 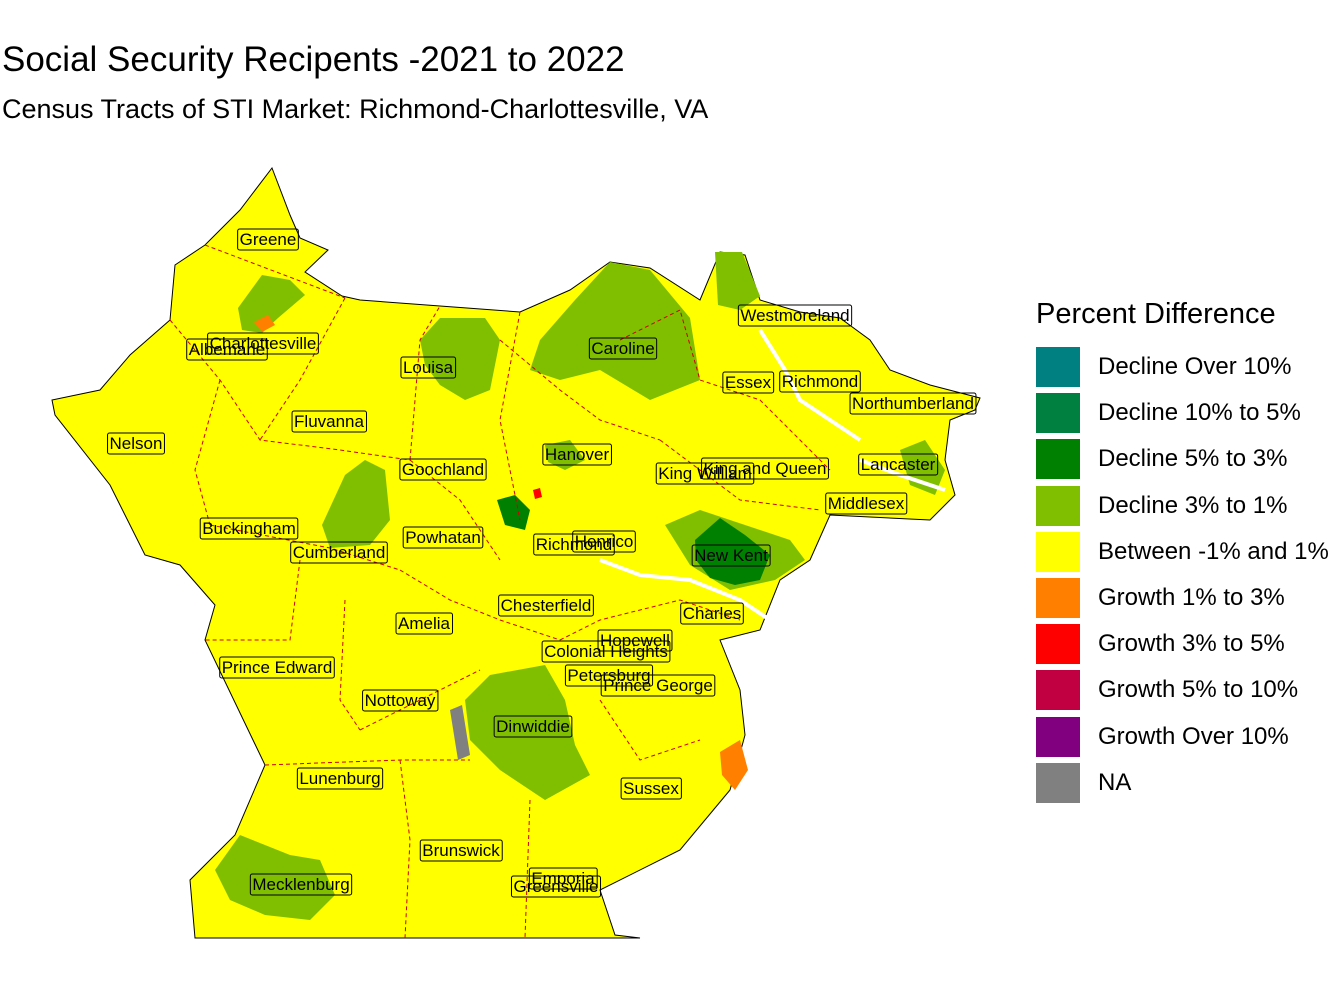 I want to click on legend-label: Growth 5% to 10%, so click(x=1198, y=690).